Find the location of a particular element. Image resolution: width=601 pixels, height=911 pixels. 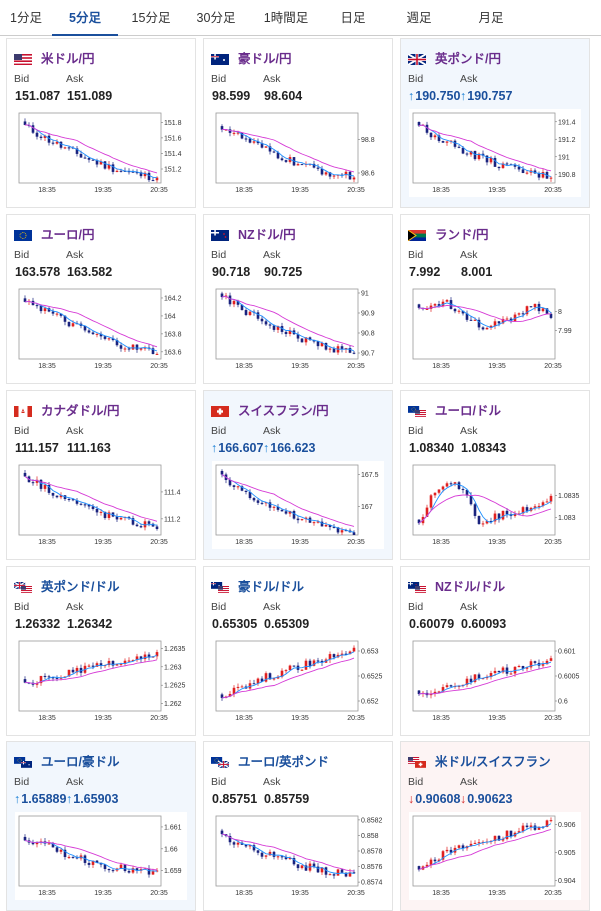

uk-flag-icon is located at coordinates (417, 57).